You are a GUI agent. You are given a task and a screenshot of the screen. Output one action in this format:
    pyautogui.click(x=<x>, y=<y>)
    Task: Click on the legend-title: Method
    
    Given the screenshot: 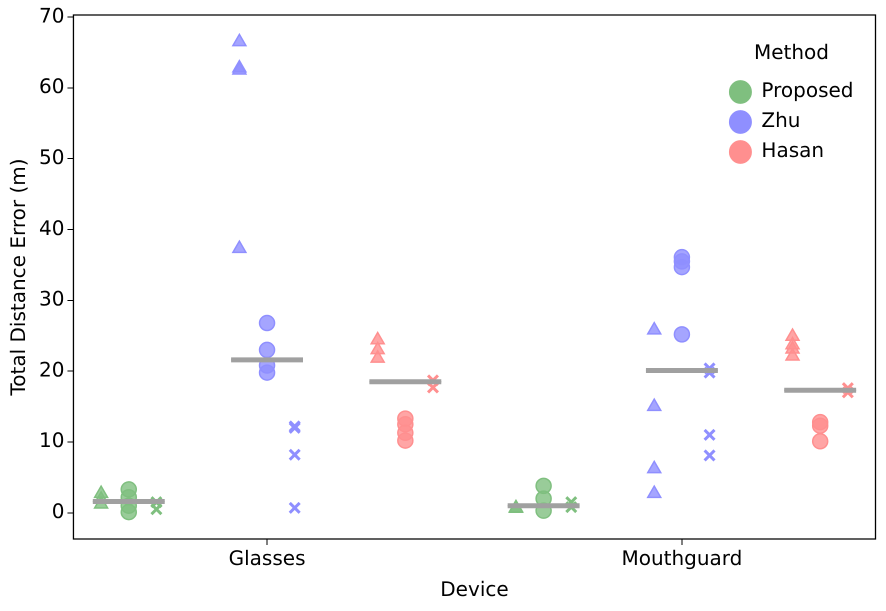 What is the action you would take?
    pyautogui.click(x=791, y=52)
    